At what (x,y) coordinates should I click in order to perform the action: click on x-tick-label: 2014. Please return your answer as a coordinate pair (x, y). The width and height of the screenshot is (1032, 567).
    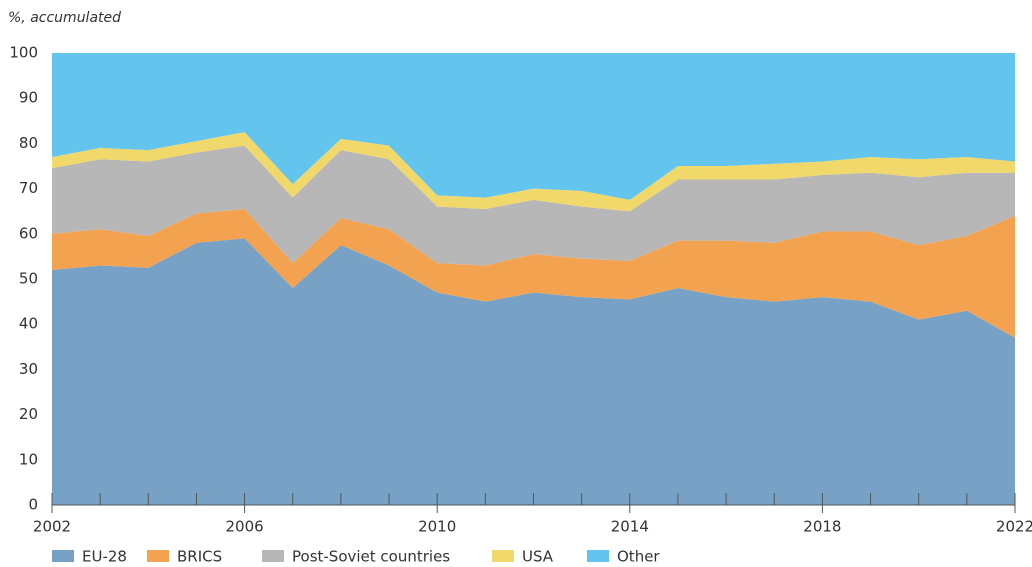
    Looking at the image, I should click on (630, 527).